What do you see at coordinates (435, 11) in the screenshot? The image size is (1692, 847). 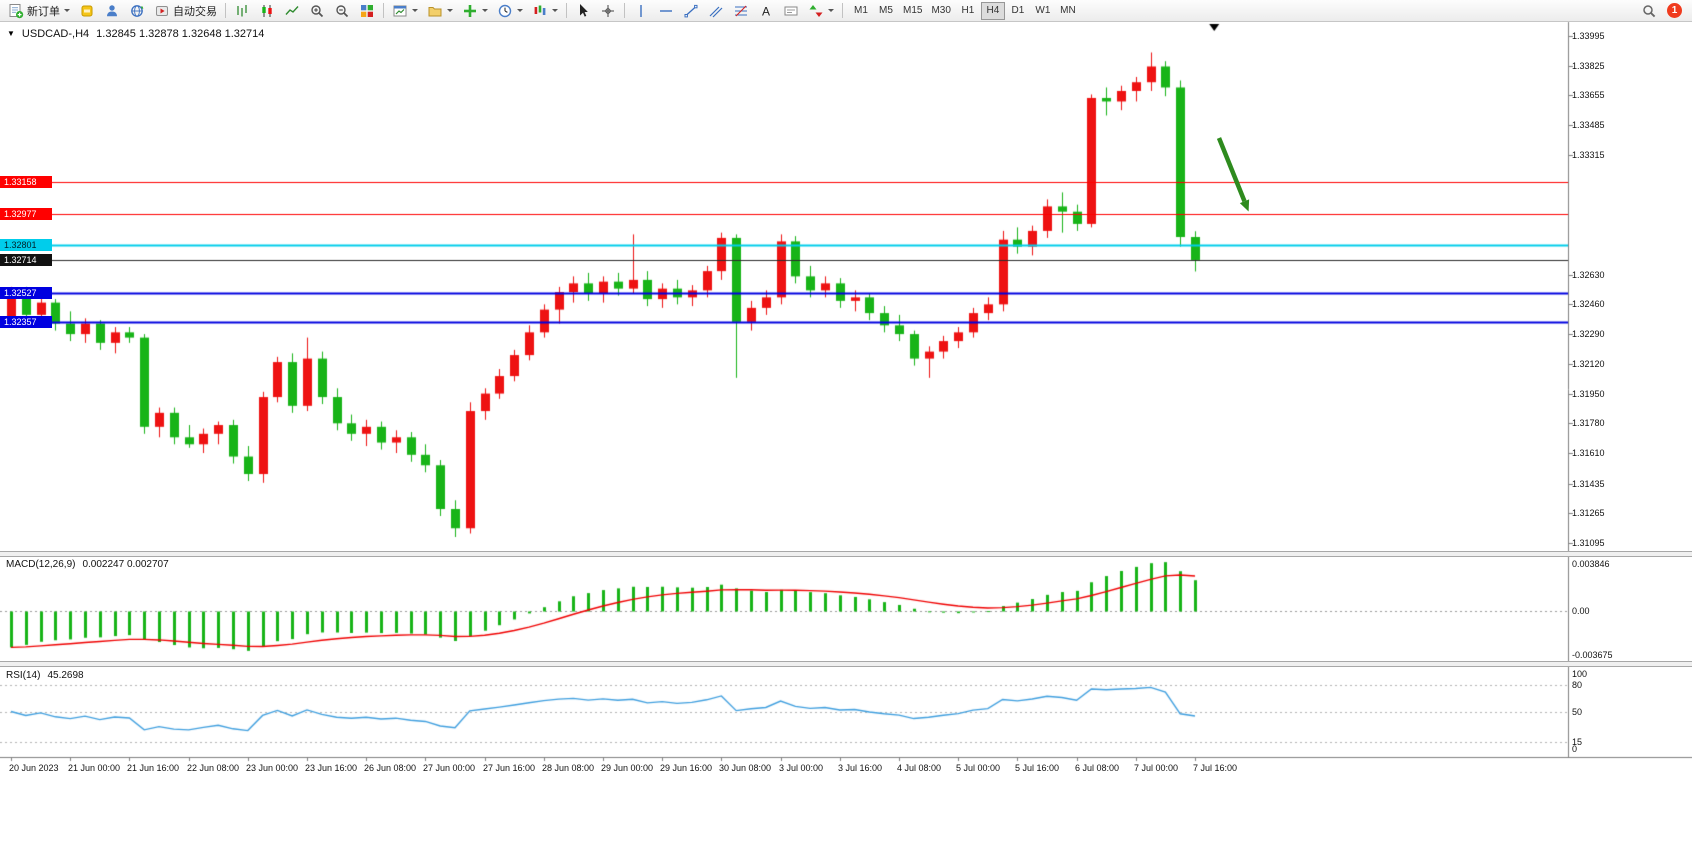 I see `folder-icon` at bounding box center [435, 11].